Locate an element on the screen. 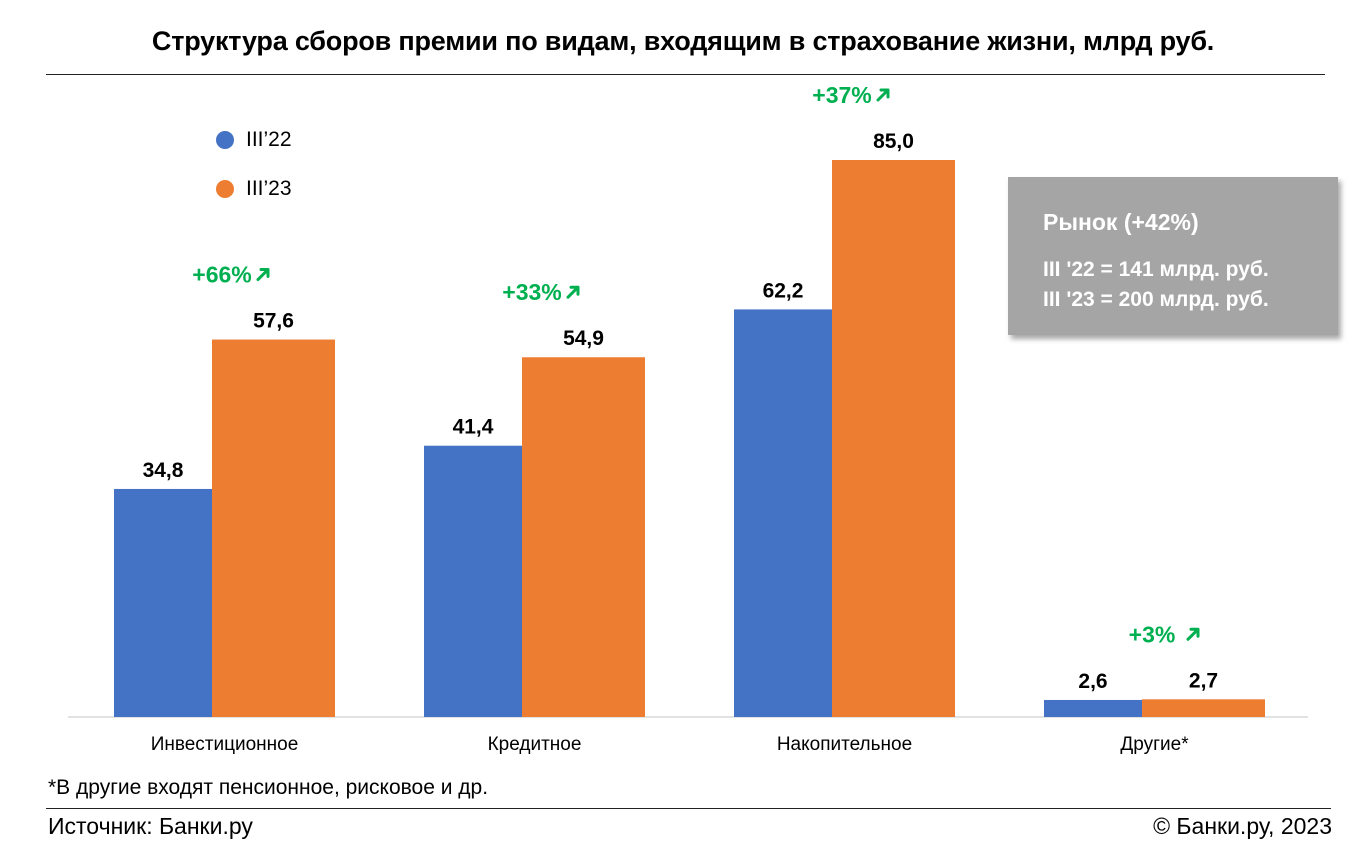 The width and height of the screenshot is (1366, 850). copyright-text: © Банки.ру, 2023 is located at coordinates (1242, 826).